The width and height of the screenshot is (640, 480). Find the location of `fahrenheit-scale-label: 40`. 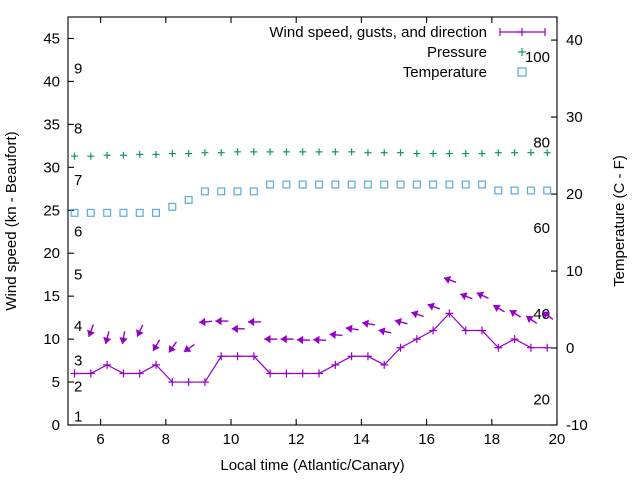

fahrenheit-scale-label: 40 is located at coordinates (541, 314).